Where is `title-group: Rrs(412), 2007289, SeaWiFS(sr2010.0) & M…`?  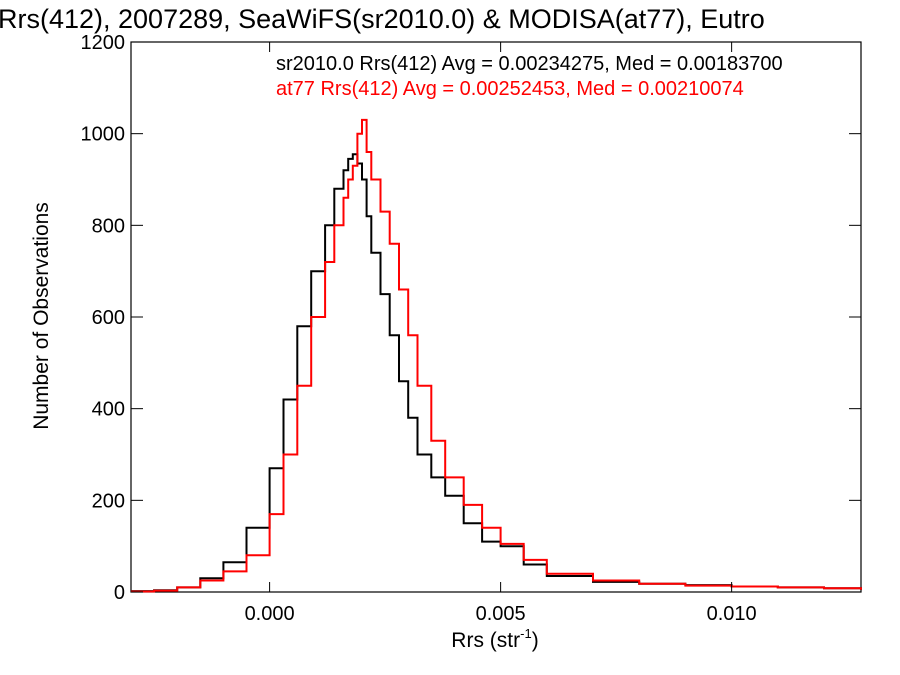 title-group: Rrs(412), 2007289, SeaWiFS(sr2010.0) & M… is located at coordinates (382, 19).